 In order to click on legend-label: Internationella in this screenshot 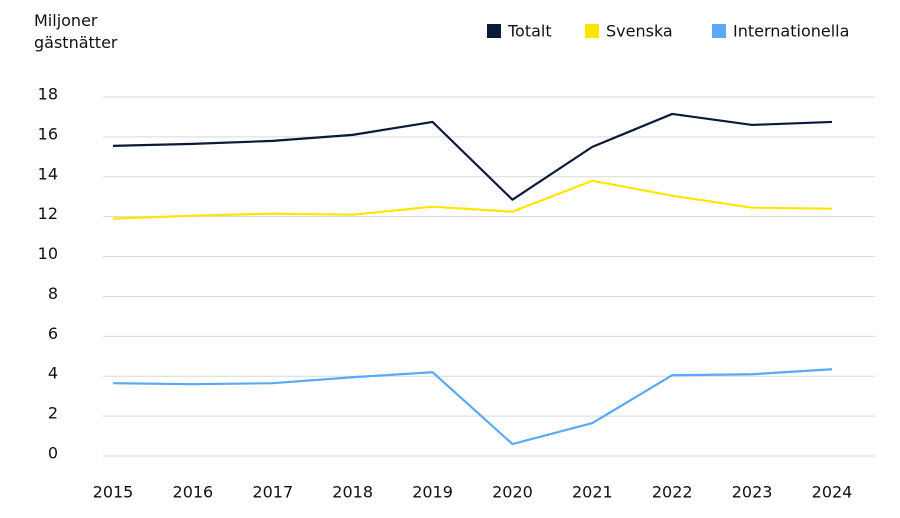, I will do `click(791, 31)`.